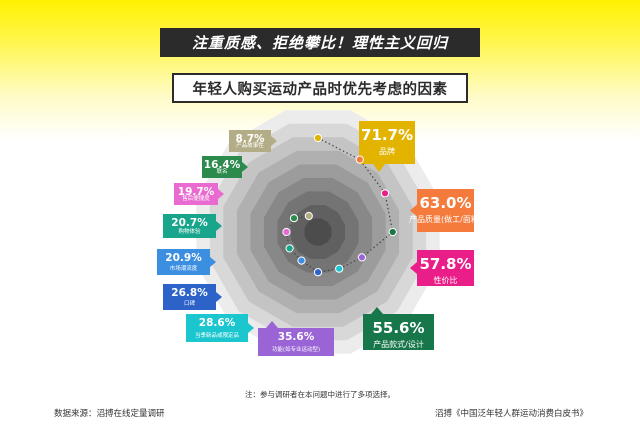 The image size is (640, 427). I want to click on value-label: 20.9%, so click(183, 258).